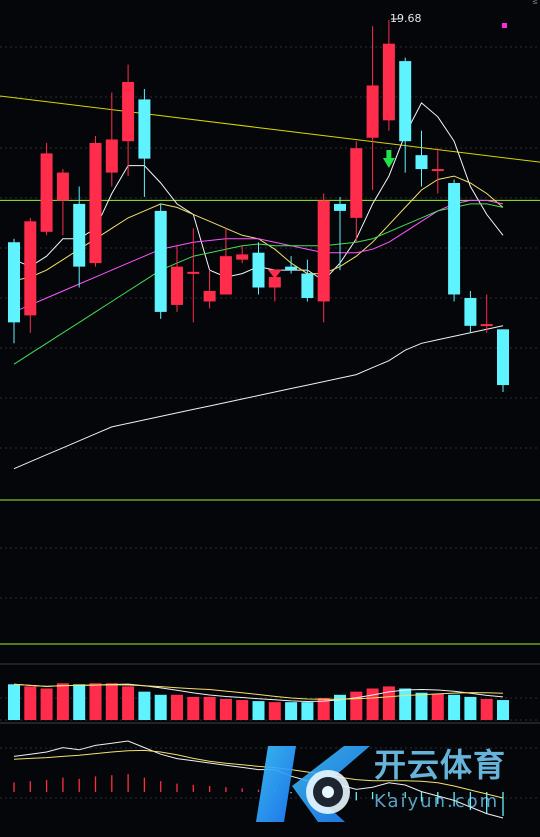 The width and height of the screenshot is (540, 837). Describe the element at coordinates (258, 691) in the screenshot. I see `volume-average-line` at that location.